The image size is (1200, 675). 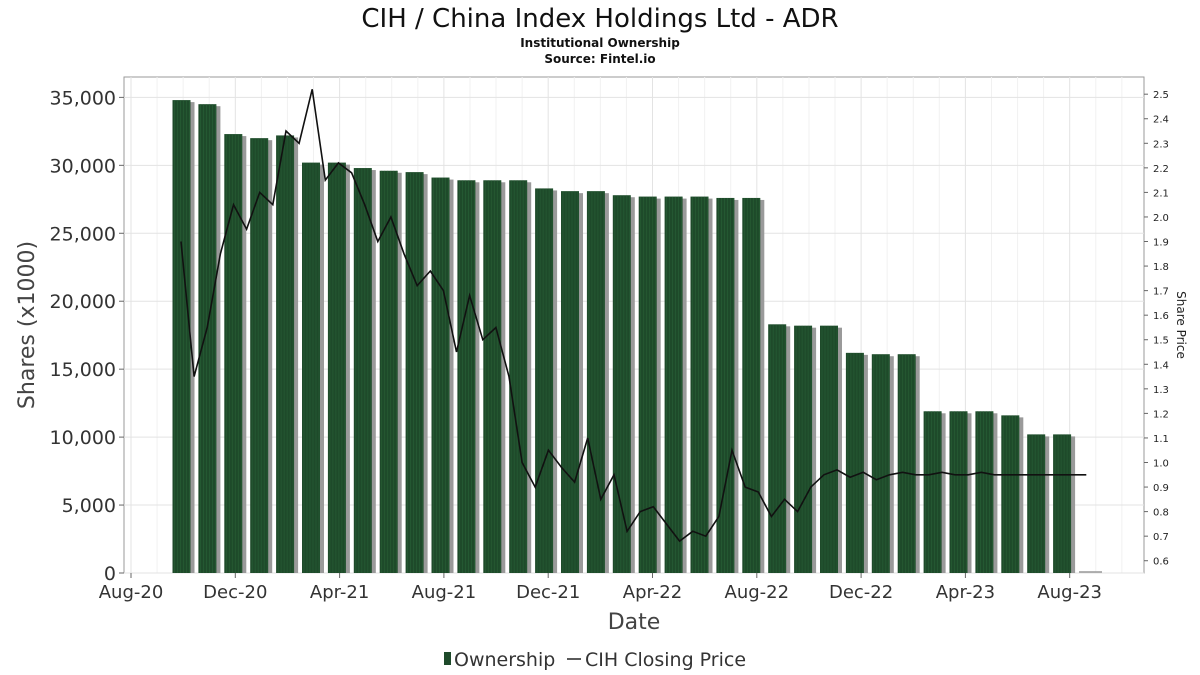 What do you see at coordinates (83, 98) in the screenshot?
I see `y-tick-label: 35,000` at bounding box center [83, 98].